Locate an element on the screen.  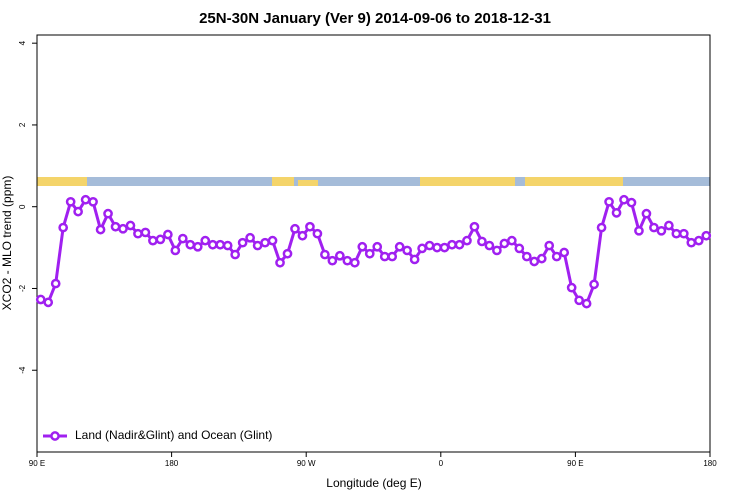
y-axis-label: XCO2 - MLO trend (ppm) is located at coordinates (7, 243).